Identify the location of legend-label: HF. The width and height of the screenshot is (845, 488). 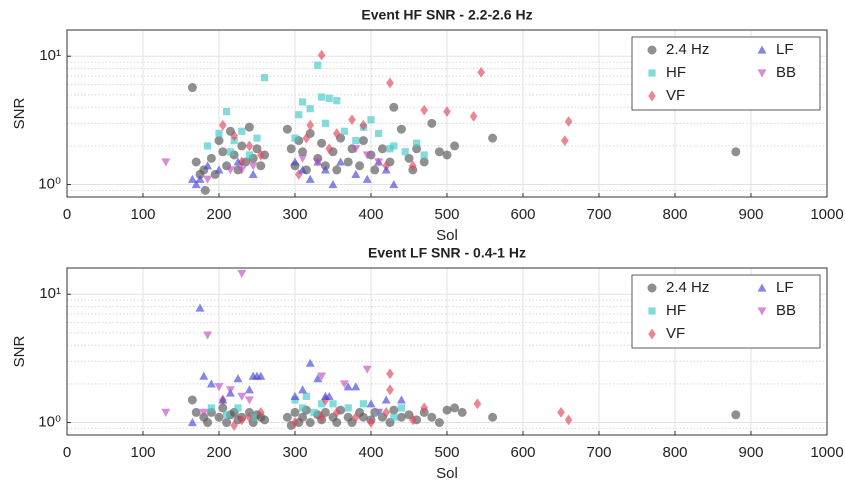
(676, 72).